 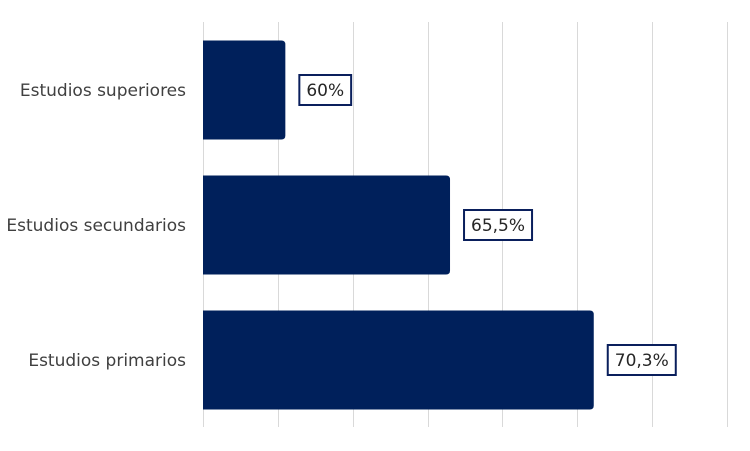 I want to click on value-label-text-2: 70,3%, so click(x=642, y=361).